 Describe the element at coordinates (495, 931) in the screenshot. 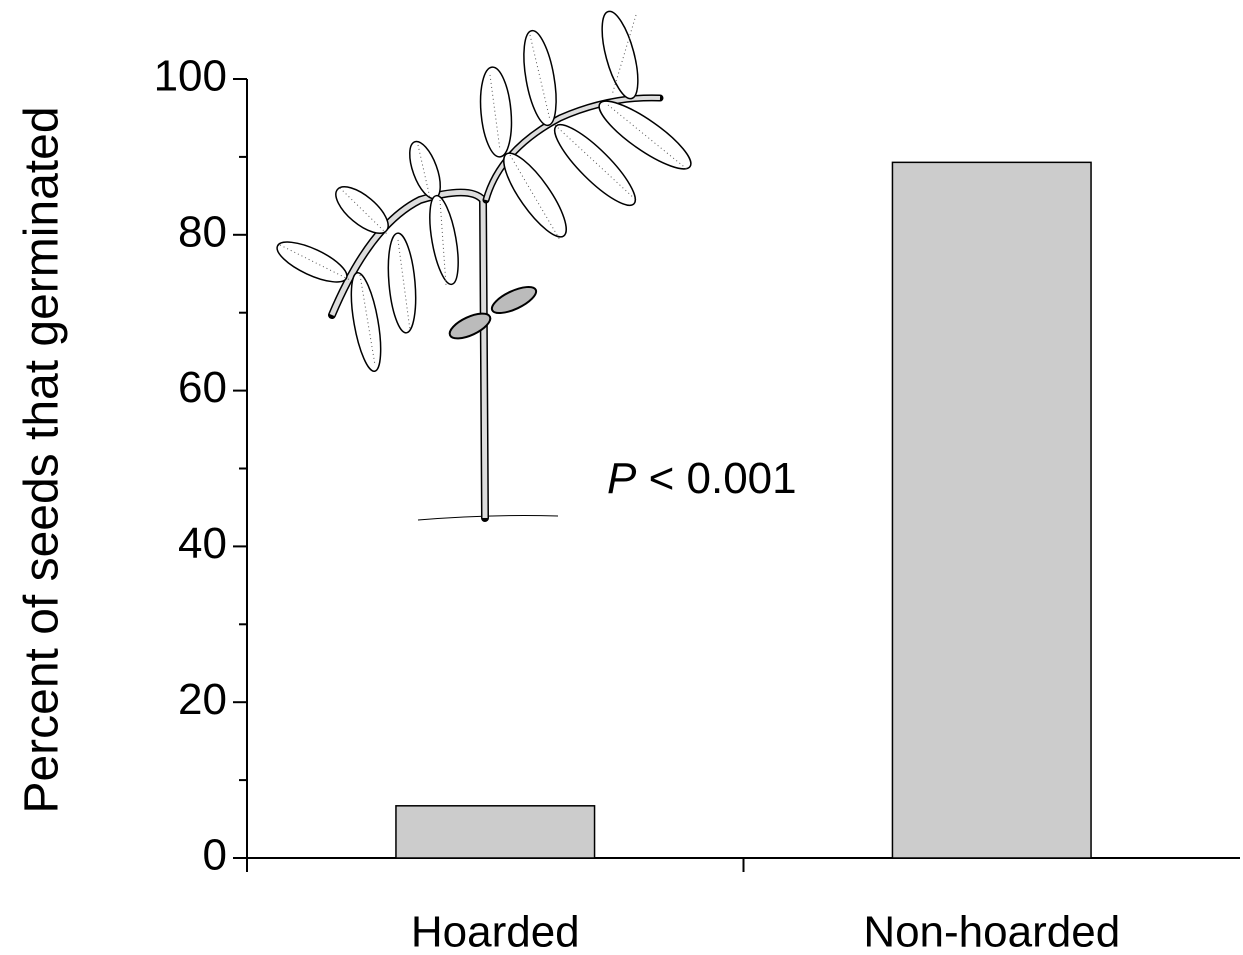

I see `x-tick-label: Hoarded` at that location.